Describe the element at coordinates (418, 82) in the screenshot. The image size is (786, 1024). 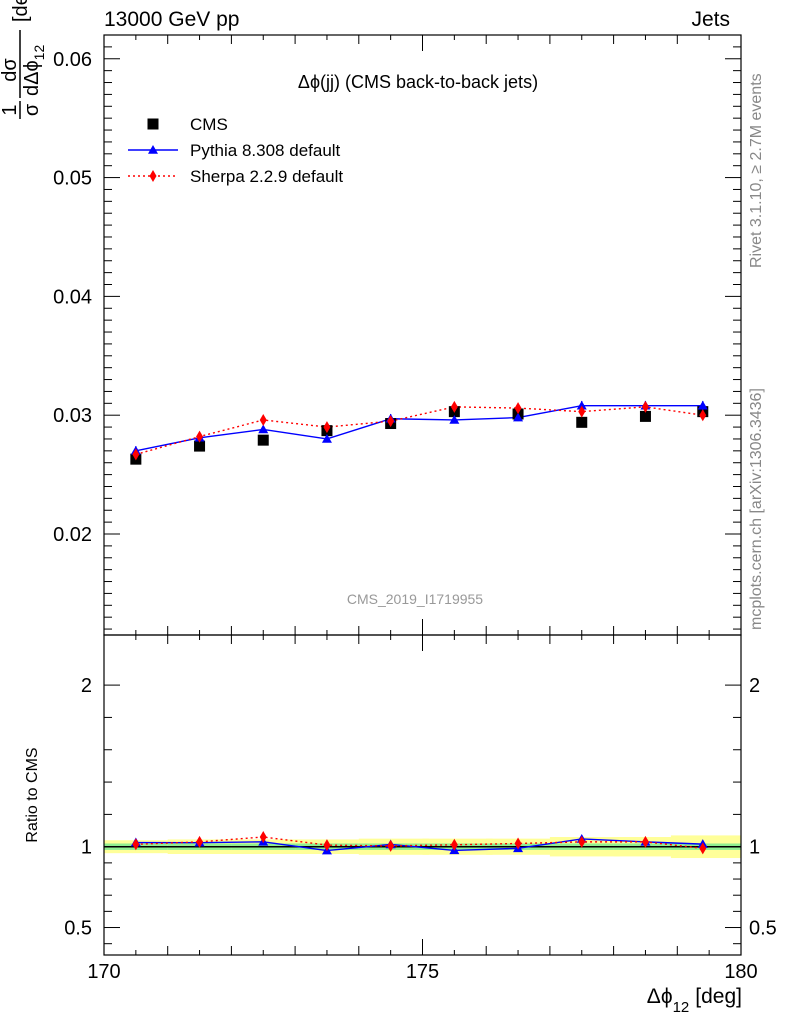
I see `chart-title: Δϕ(jj) (CMS back-to-back jets)` at that location.